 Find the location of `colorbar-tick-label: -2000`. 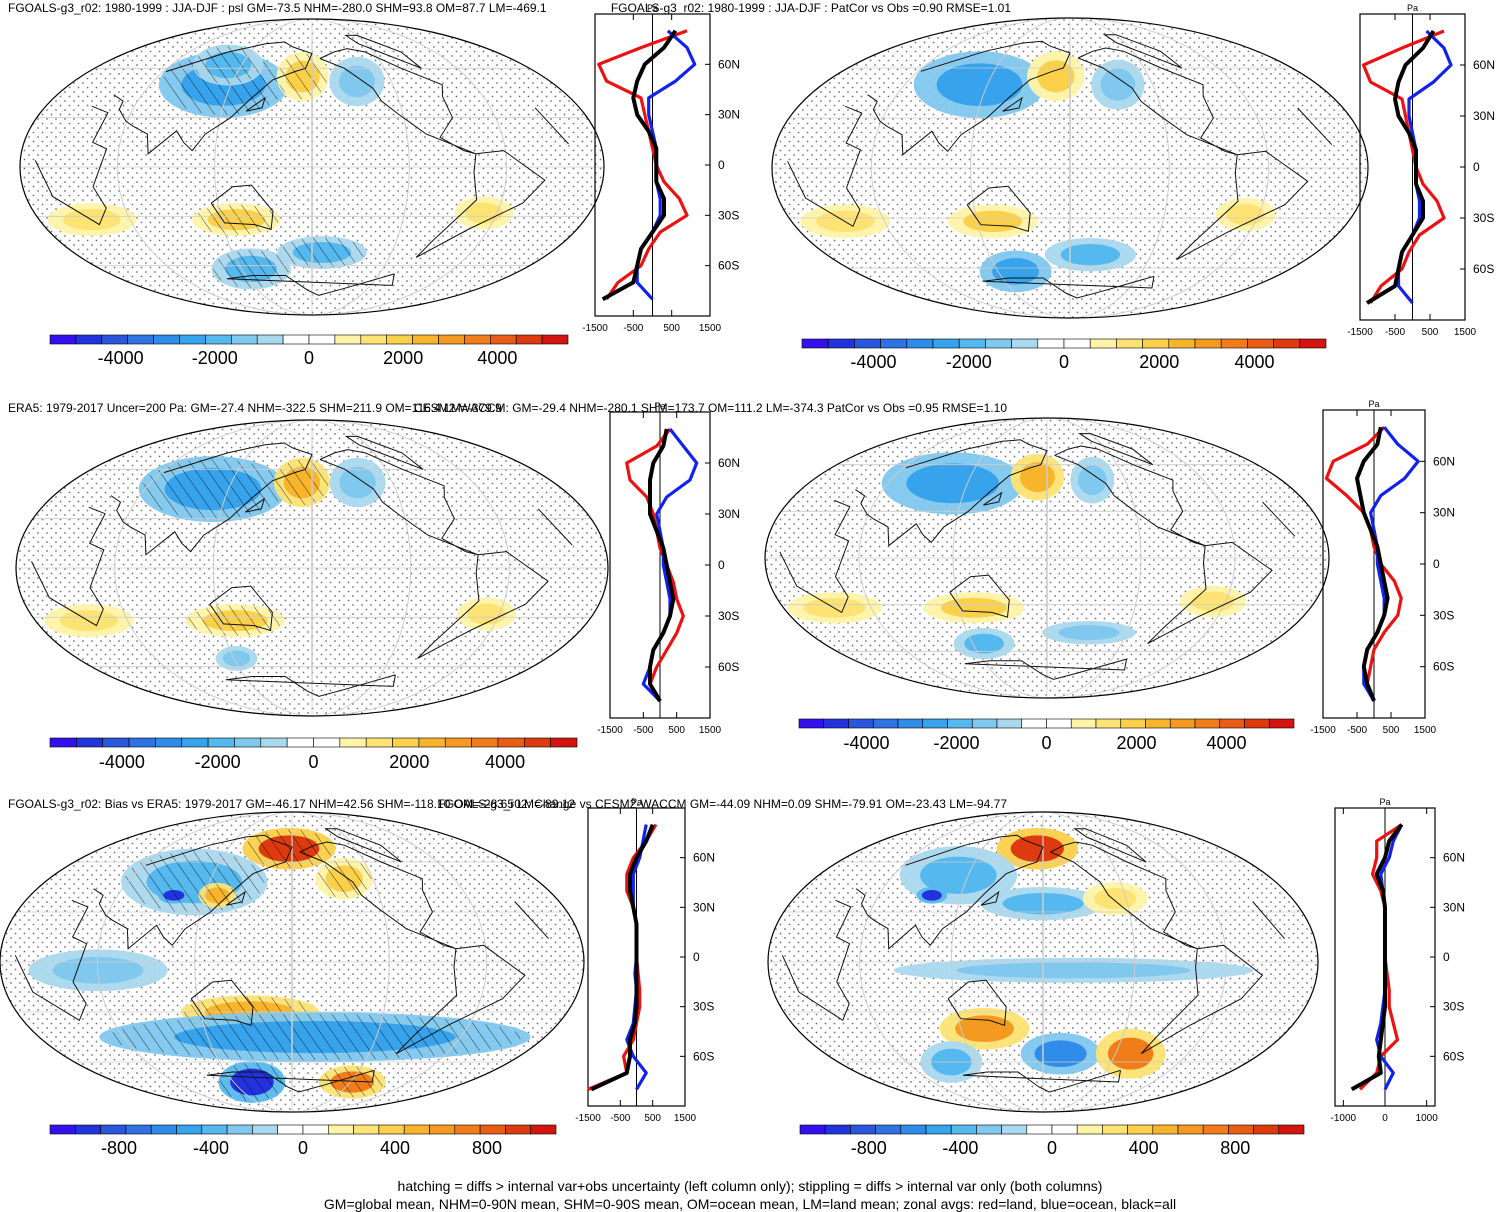

colorbar-tick-label: -2000 is located at coordinates (969, 362).